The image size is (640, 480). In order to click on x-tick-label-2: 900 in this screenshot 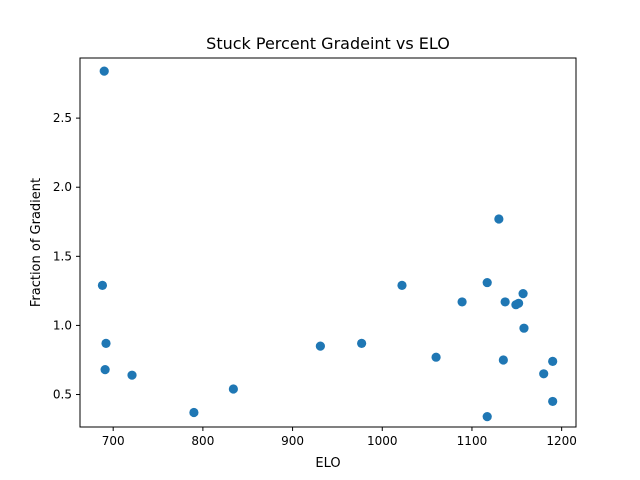, I will do `click(292, 441)`.